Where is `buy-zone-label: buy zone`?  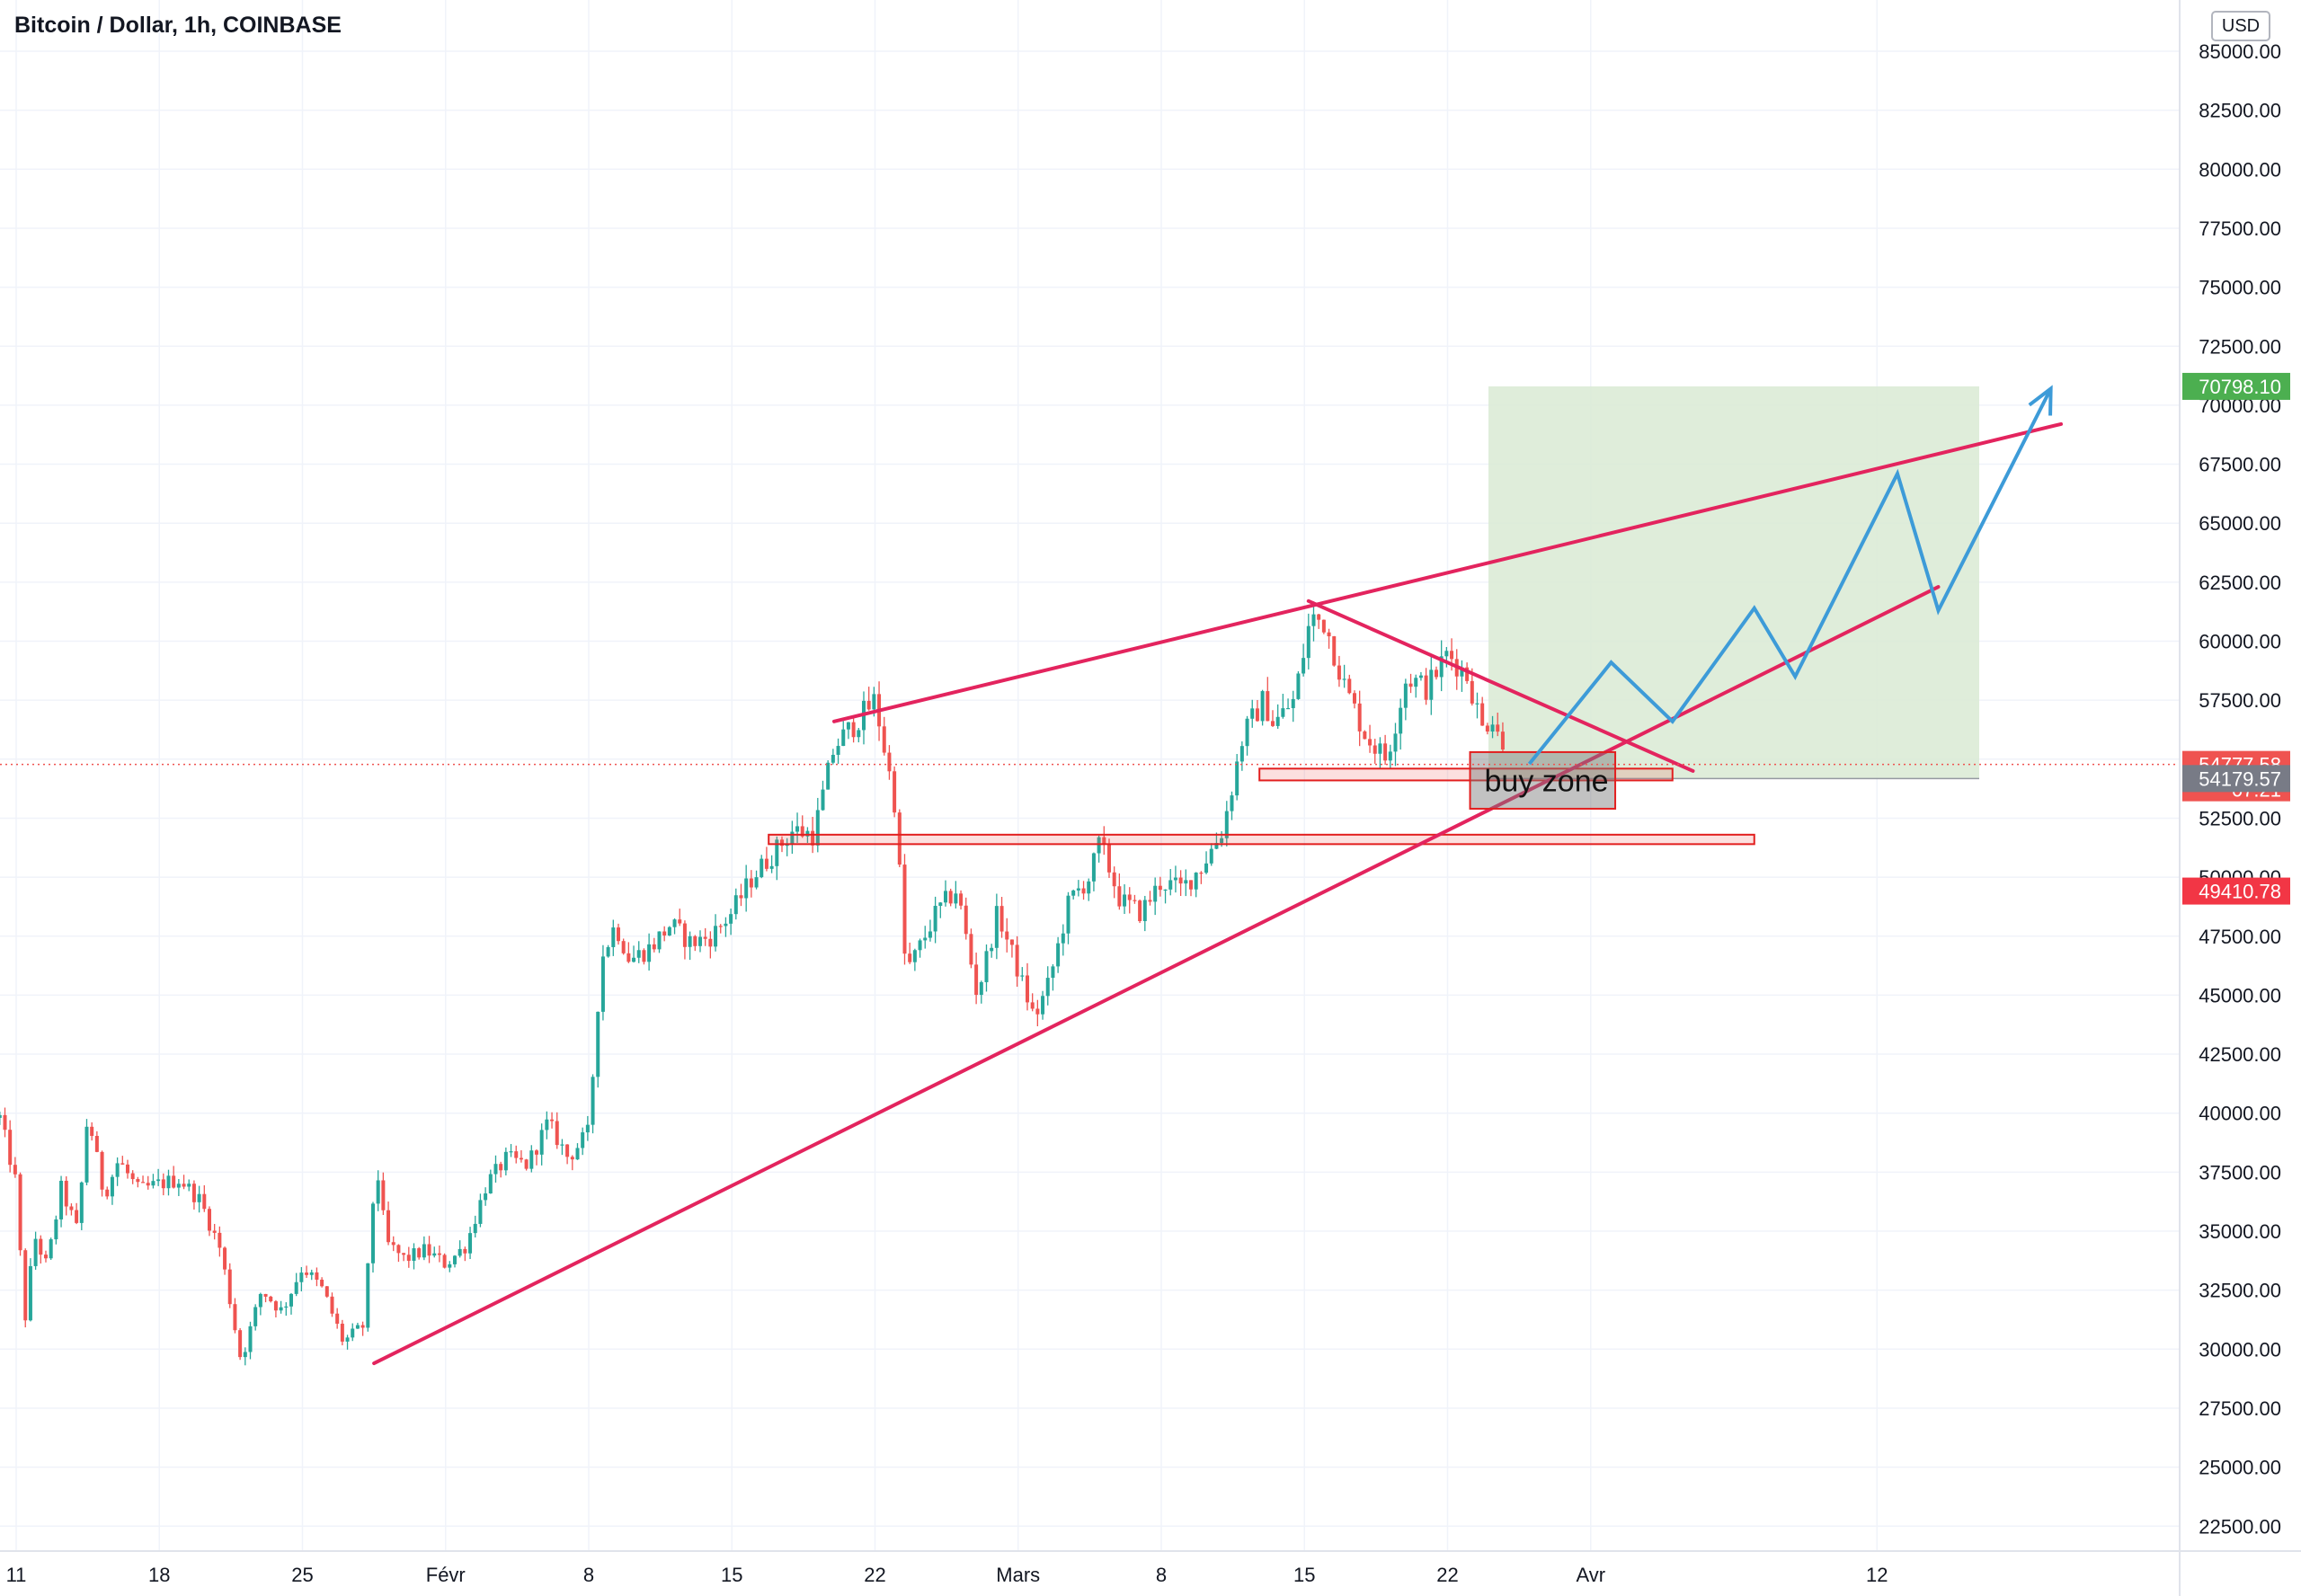
buy-zone-label: buy zone is located at coordinates (1547, 781).